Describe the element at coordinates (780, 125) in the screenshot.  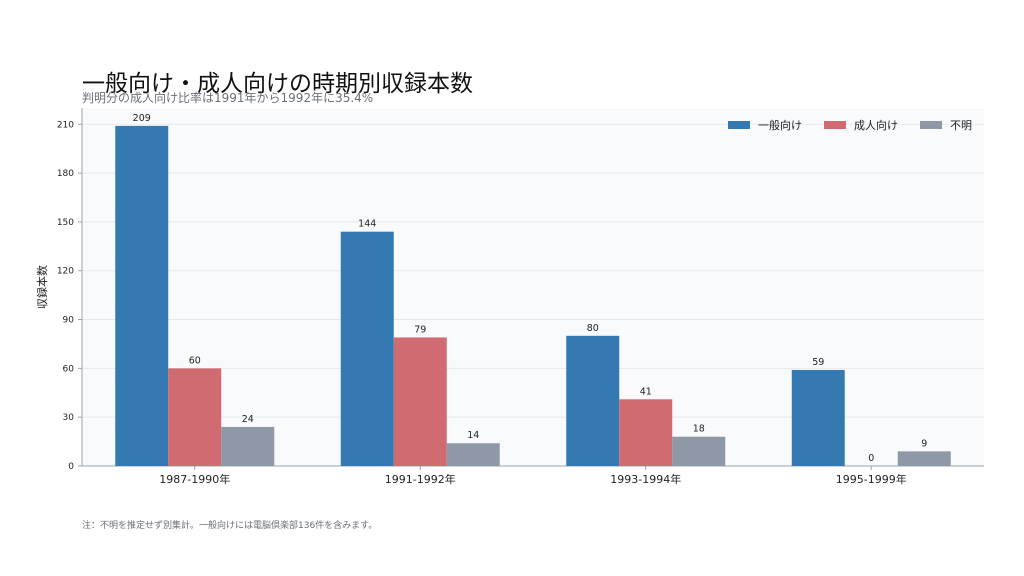
I see `legend-label-general: 一般向け` at that location.